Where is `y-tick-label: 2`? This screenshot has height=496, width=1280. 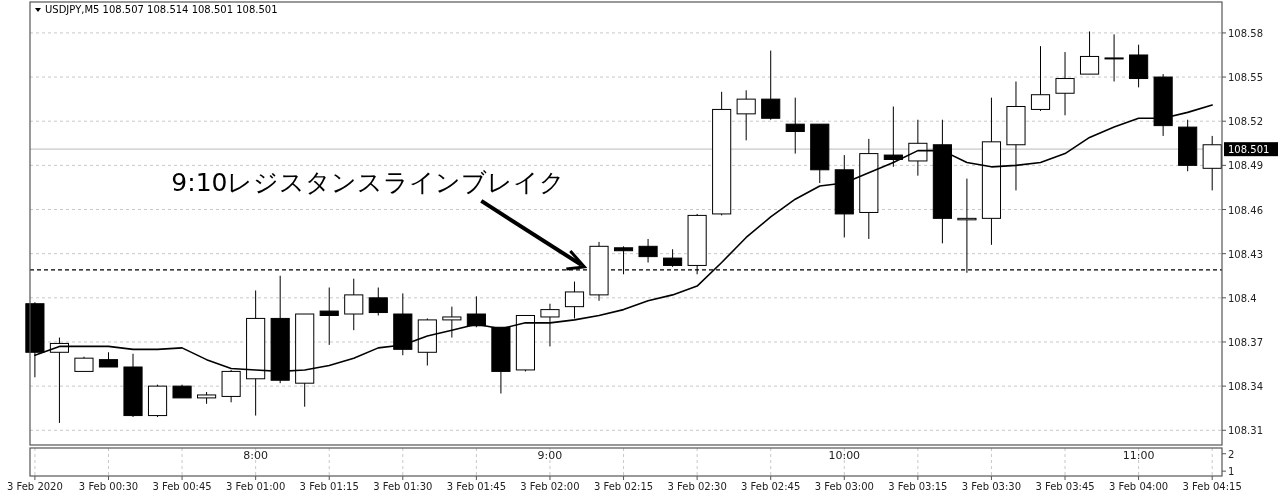 y-tick-label: 2 is located at coordinates (1231, 454).